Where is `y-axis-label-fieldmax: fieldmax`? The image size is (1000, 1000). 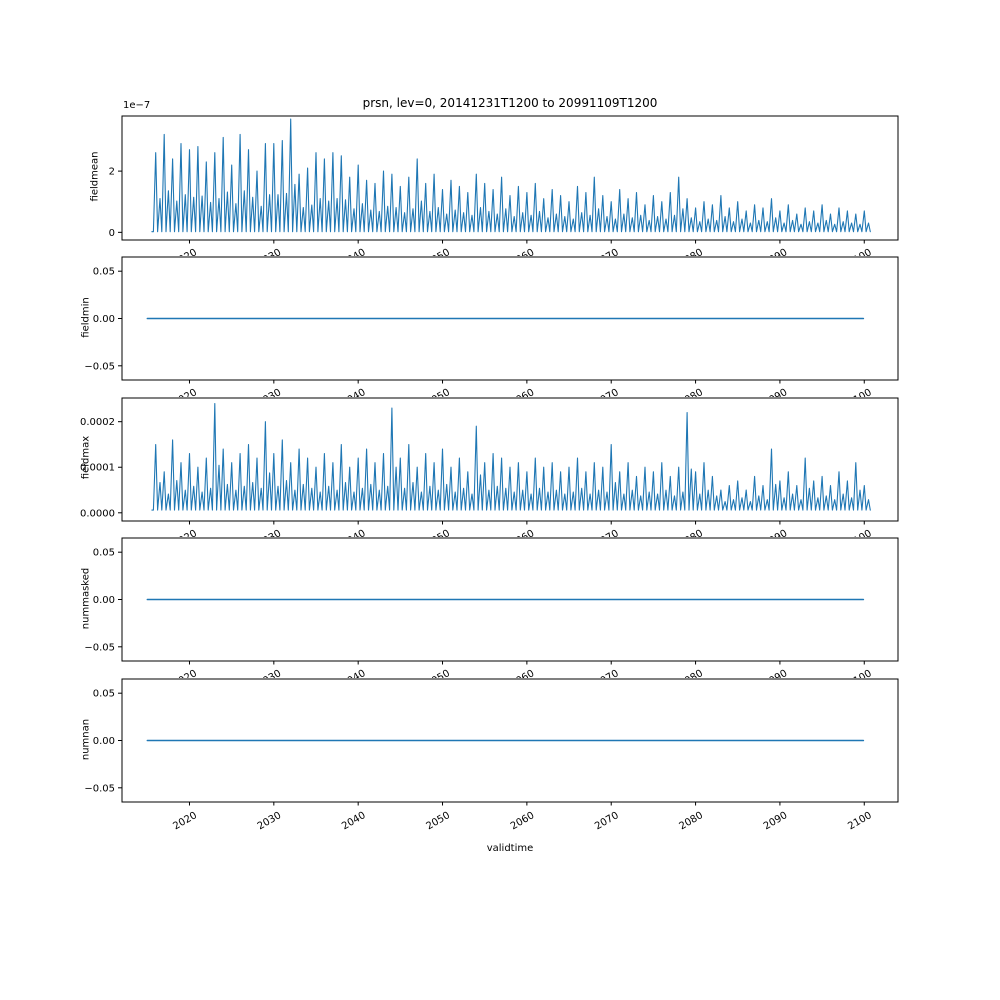
y-axis-label-fieldmax: fieldmax is located at coordinates (86, 457).